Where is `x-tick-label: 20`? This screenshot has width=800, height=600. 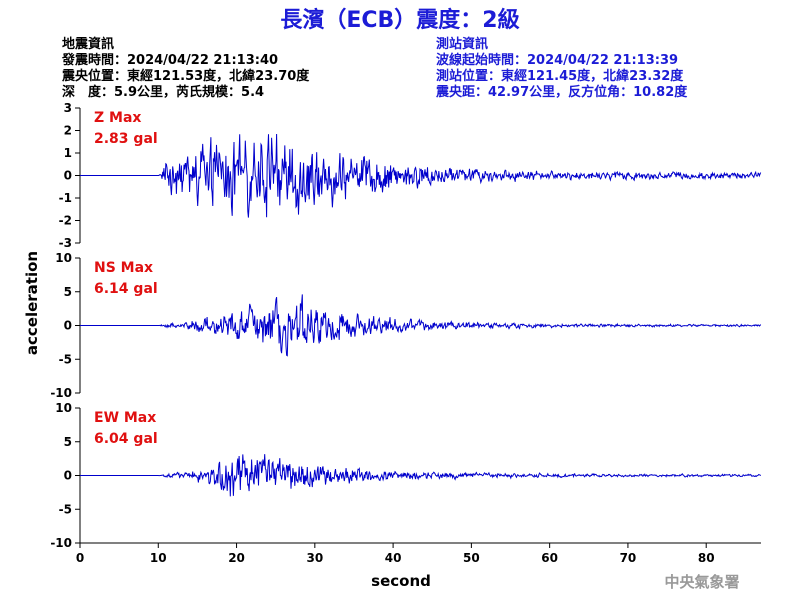
x-tick-label: 20 is located at coordinates (236, 558).